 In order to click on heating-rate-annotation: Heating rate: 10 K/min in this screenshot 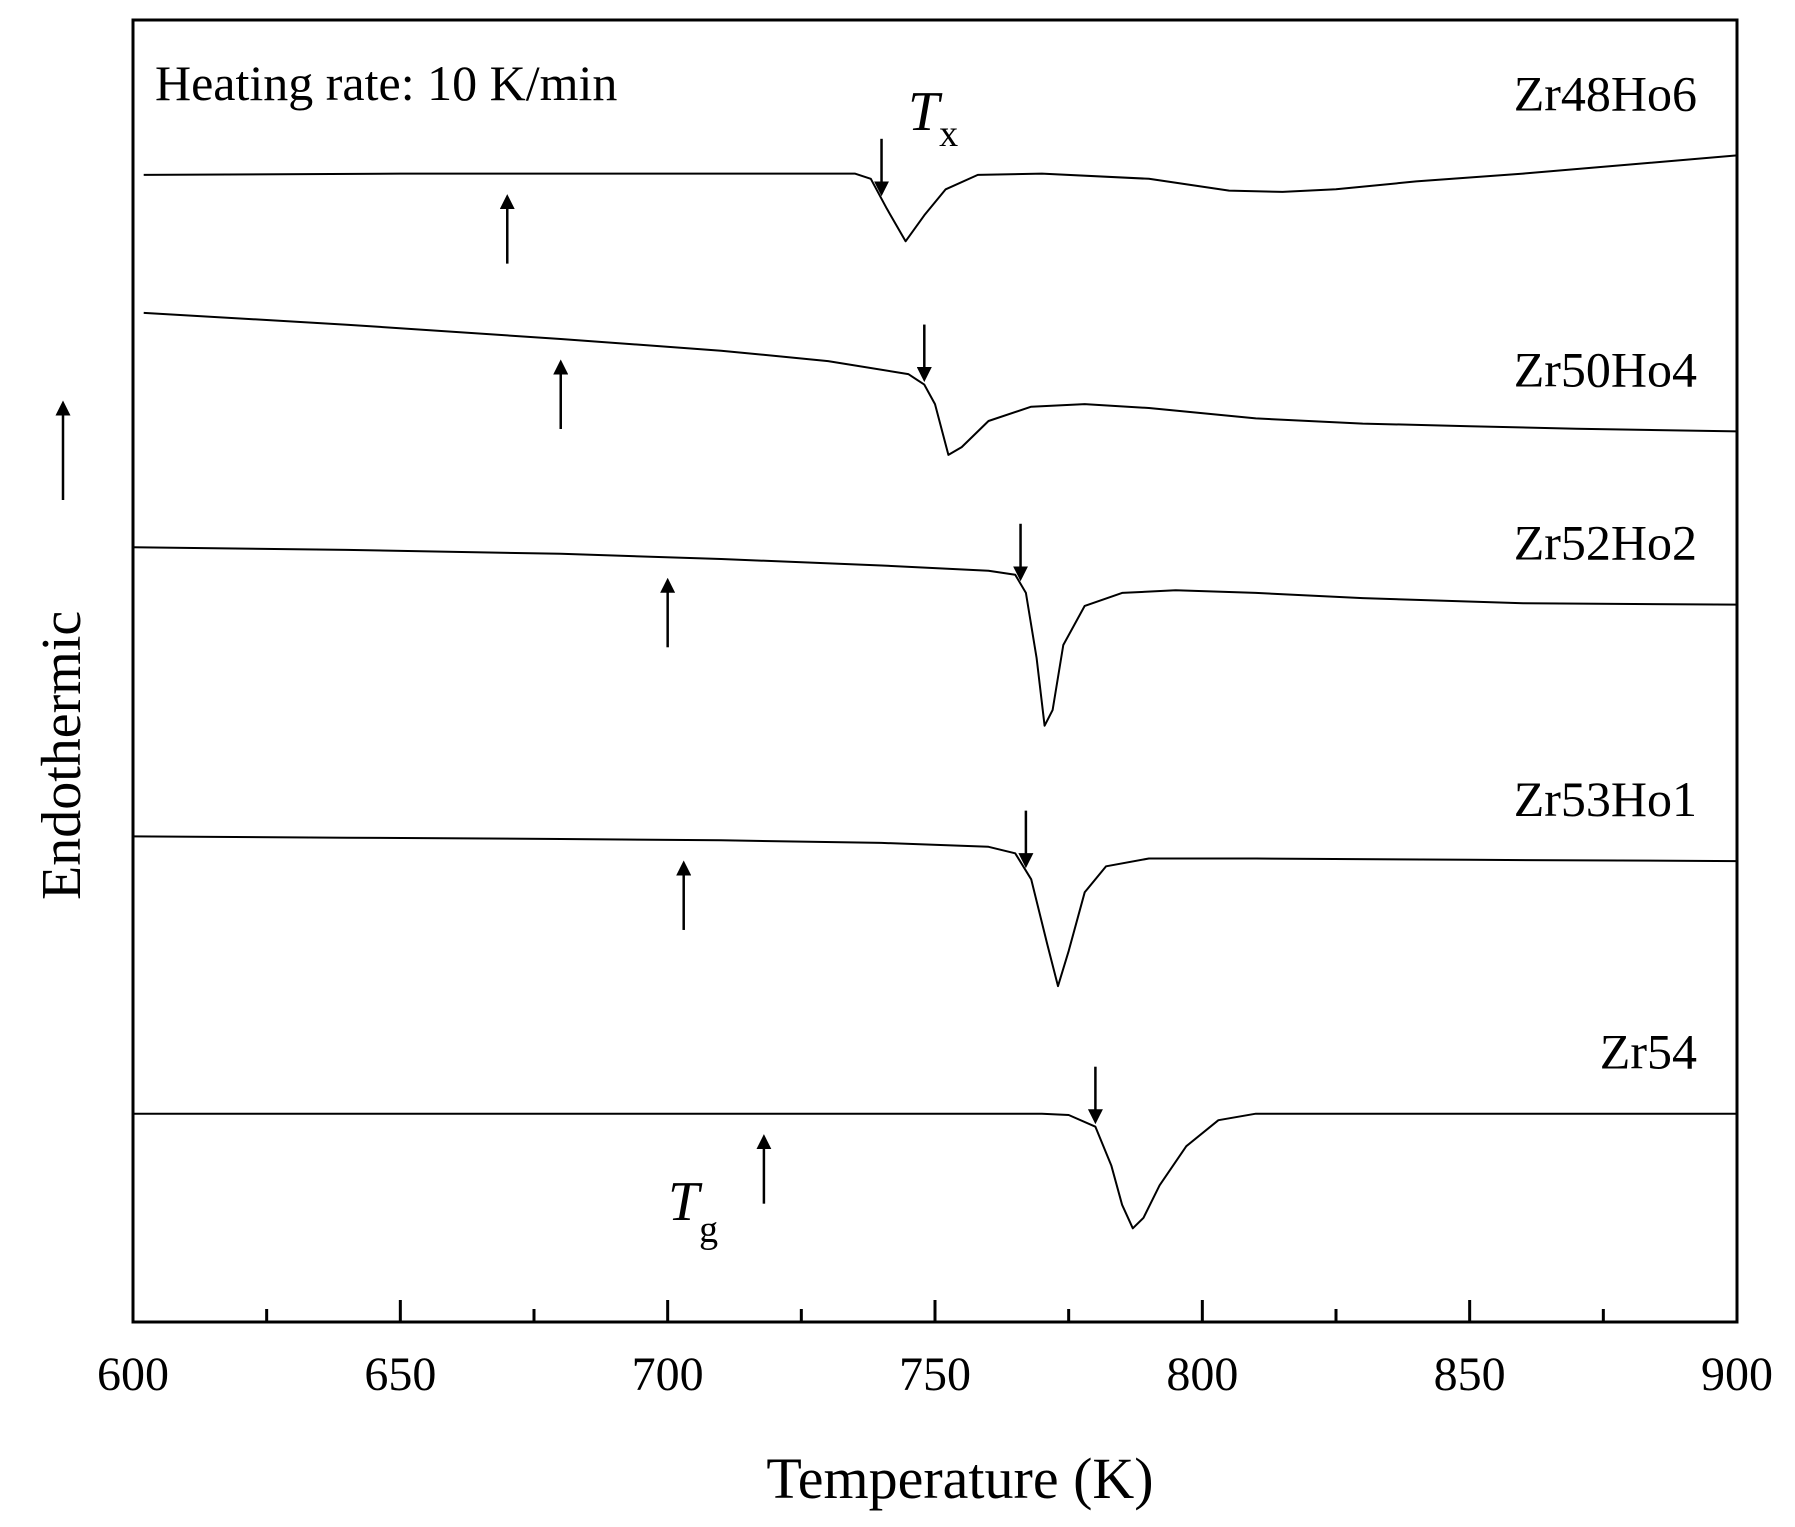, I will do `click(386, 83)`.